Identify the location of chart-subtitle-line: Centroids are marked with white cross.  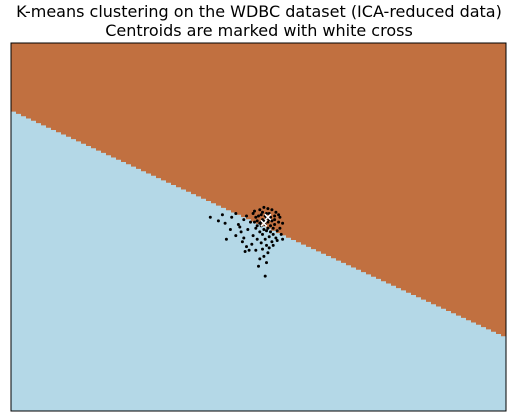
(259, 30).